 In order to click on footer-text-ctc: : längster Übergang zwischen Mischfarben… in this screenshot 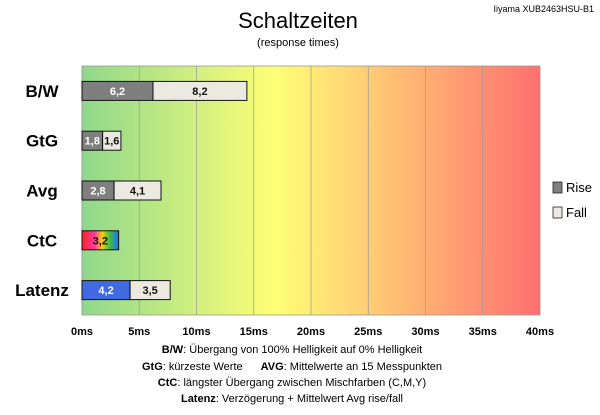, I will do `click(301, 383)`.